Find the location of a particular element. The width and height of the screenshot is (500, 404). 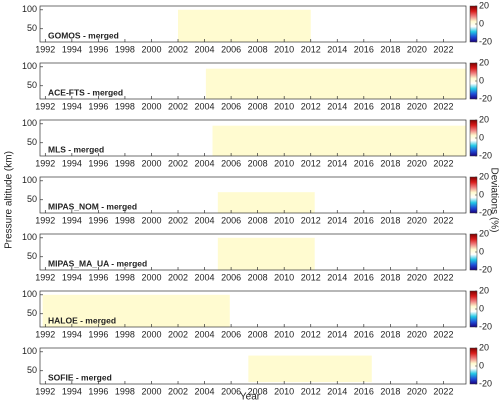

panel-title: ACE-FTS - merged is located at coordinates (85, 92).